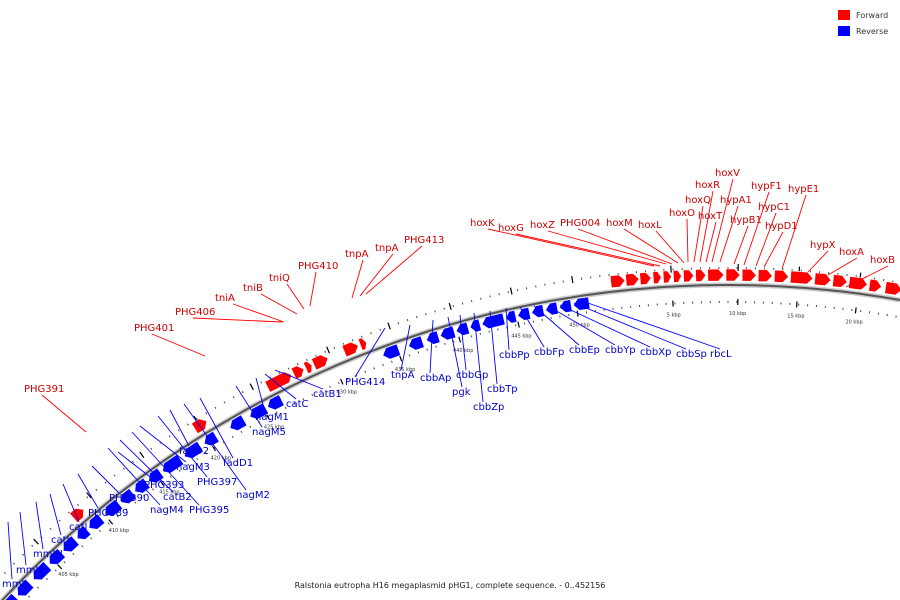 The image size is (900, 600). I want to click on scale-label: 425 kbp, so click(274, 428).